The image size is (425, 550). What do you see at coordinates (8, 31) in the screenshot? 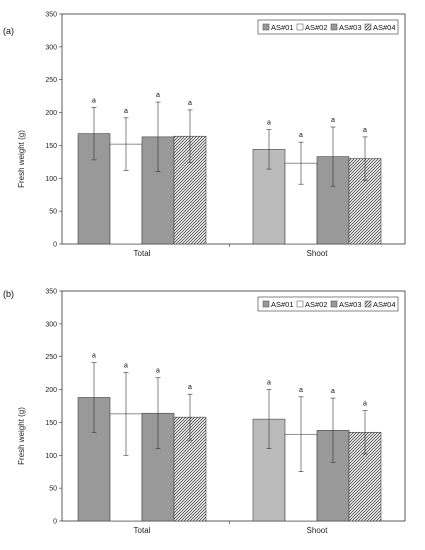
I see `panel-label: (a)` at bounding box center [8, 31].